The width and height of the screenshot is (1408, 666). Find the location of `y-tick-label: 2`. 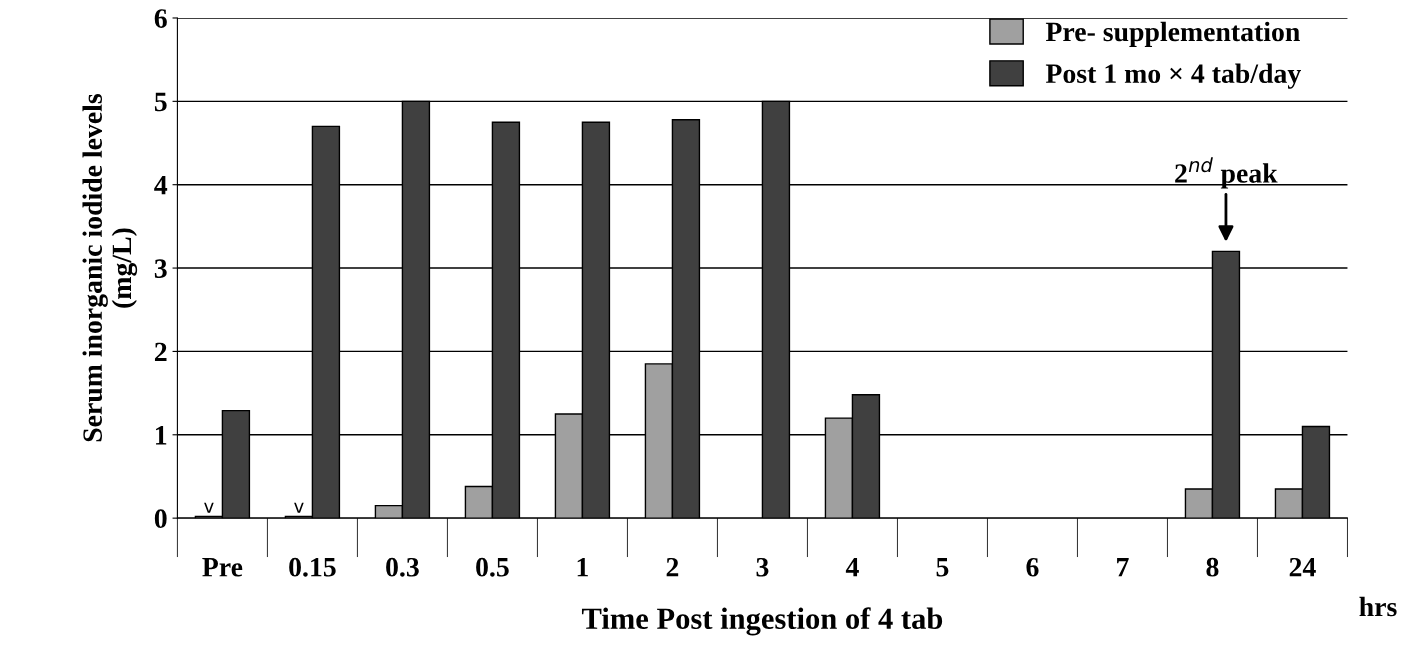

y-tick-label: 2 is located at coordinates (160, 352).